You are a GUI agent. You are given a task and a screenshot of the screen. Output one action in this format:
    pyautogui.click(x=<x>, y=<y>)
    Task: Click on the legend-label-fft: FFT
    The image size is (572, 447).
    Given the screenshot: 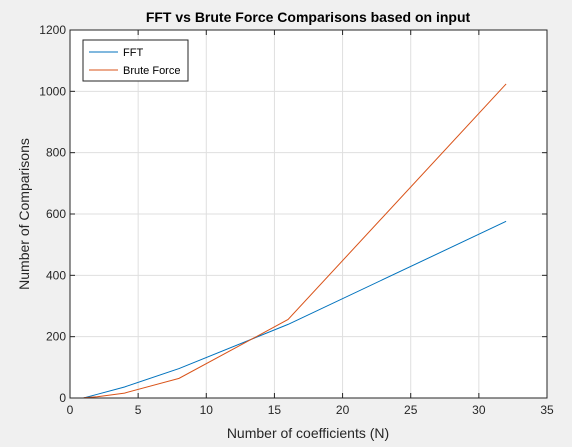 What is the action you would take?
    pyautogui.click(x=133, y=53)
    